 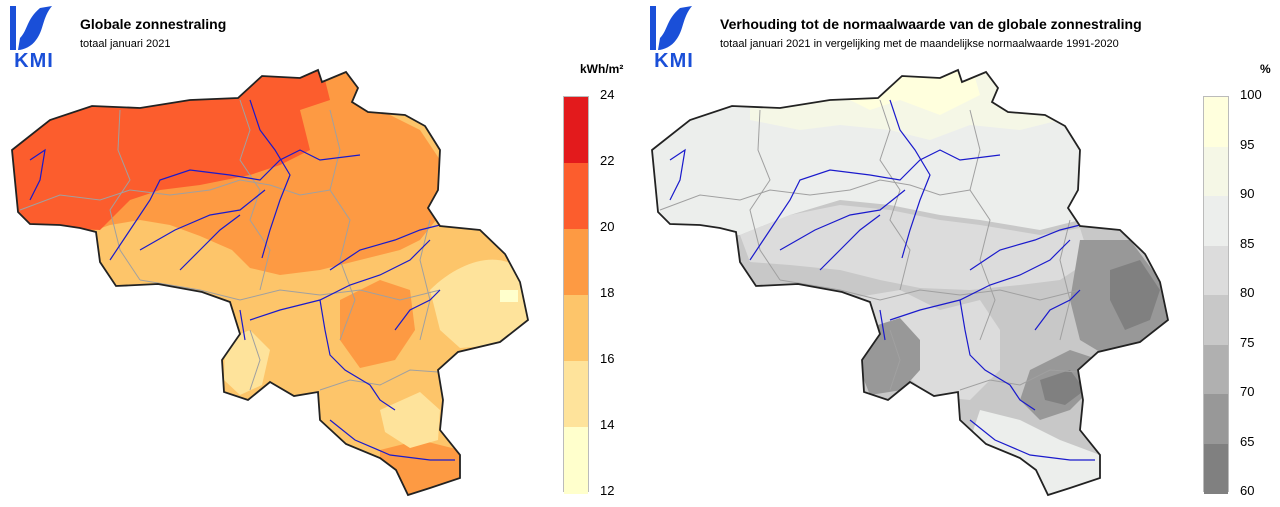 What do you see at coordinates (607, 160) in the screenshot?
I see `legend-tick-label: 22` at bounding box center [607, 160].